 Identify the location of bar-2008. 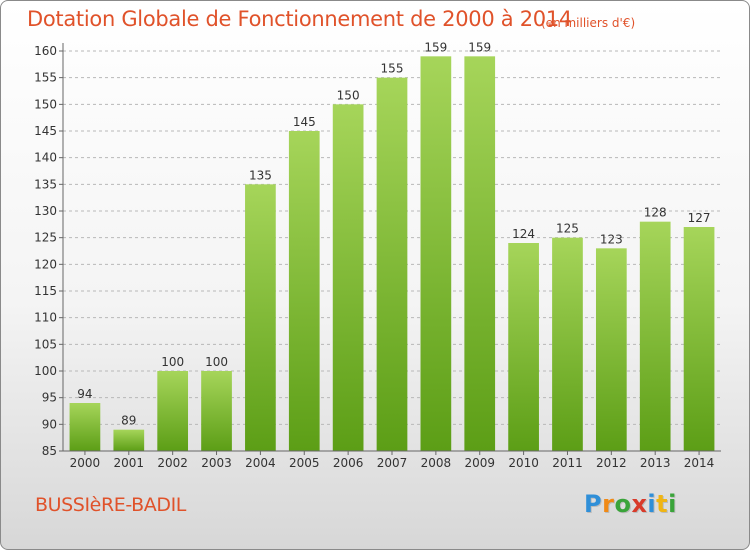
(436, 253).